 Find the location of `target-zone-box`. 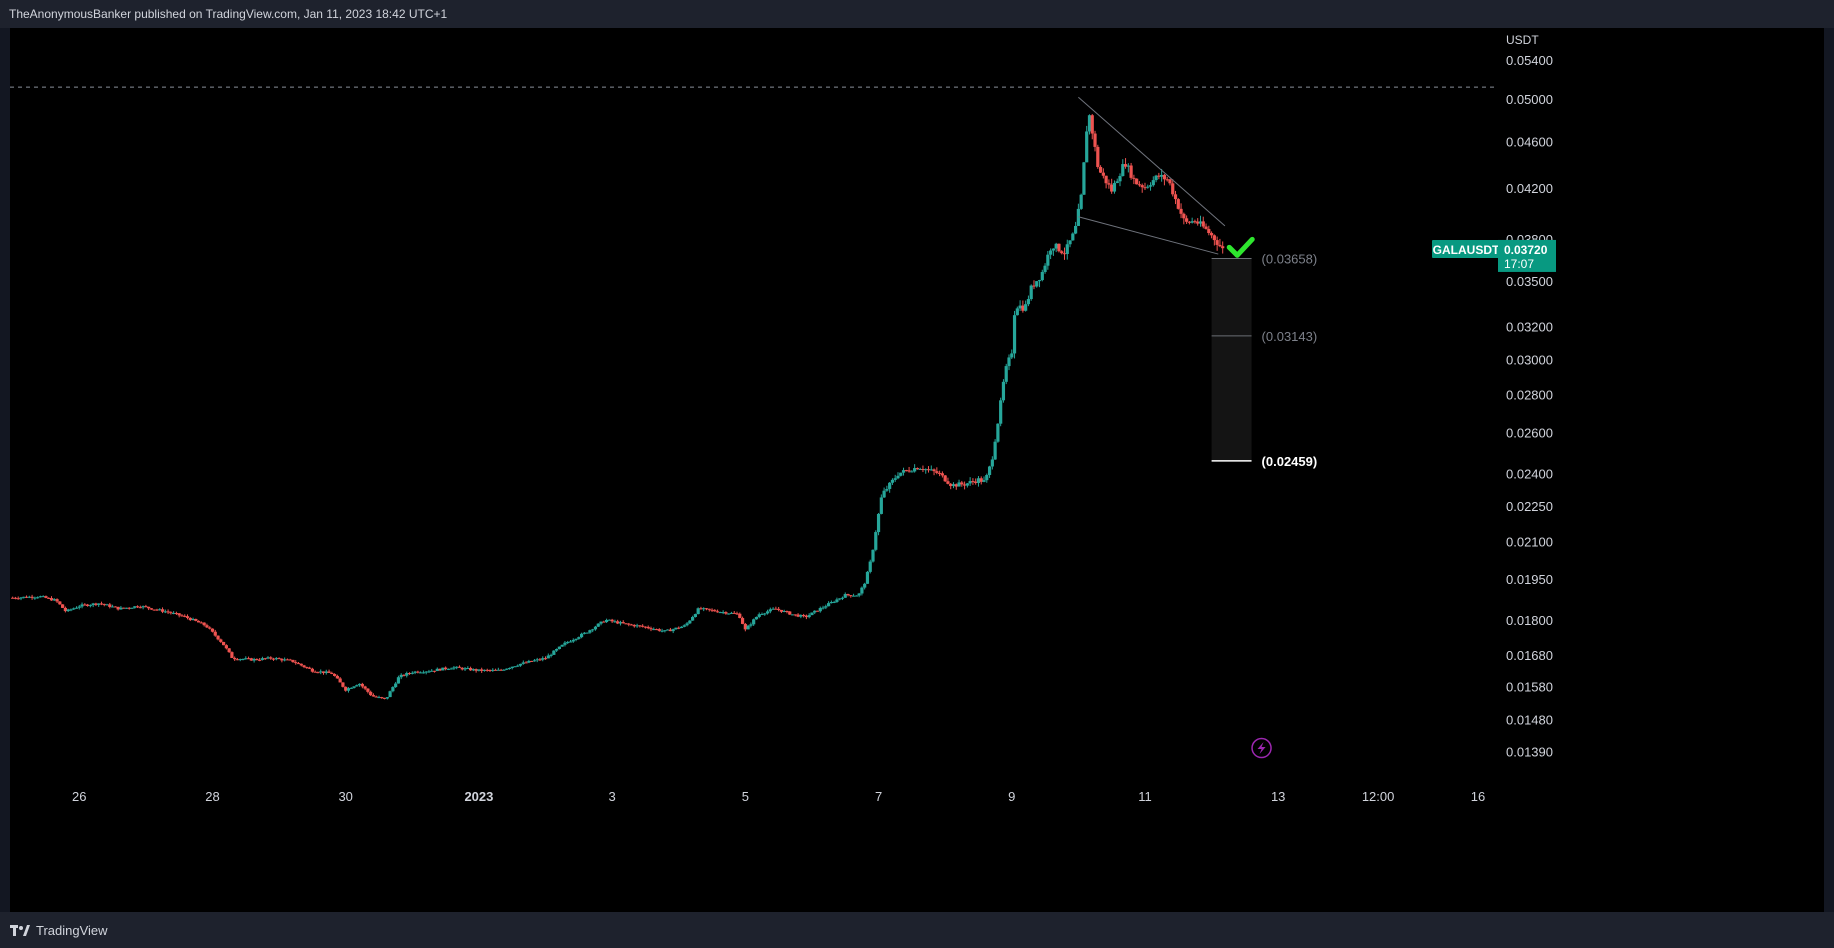

target-zone-box is located at coordinates (1231, 359).